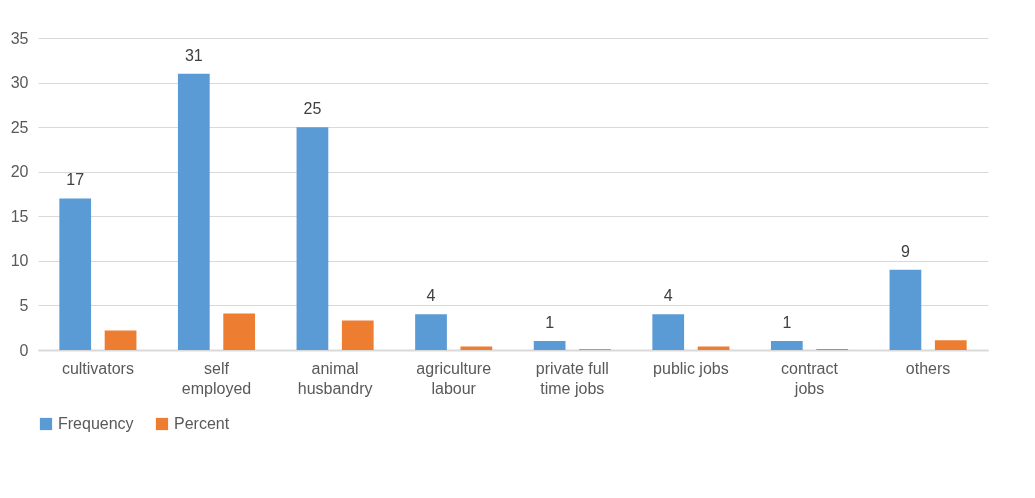 This screenshot has width=1035, height=498. I want to click on y-tick-label: 20, so click(19, 172).